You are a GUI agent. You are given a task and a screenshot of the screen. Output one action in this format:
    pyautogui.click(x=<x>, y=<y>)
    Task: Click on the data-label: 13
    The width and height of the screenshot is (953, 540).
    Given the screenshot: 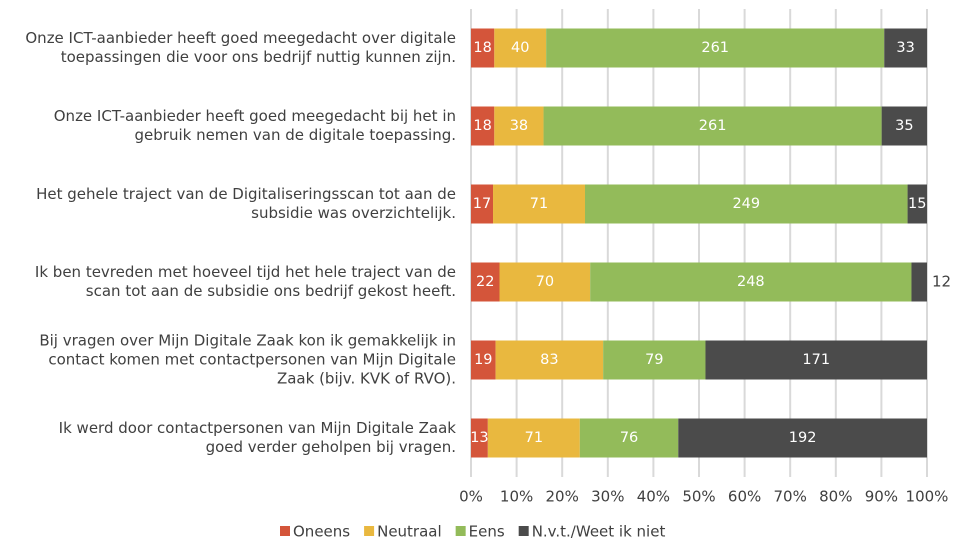 What is the action you would take?
    pyautogui.click(x=479, y=438)
    